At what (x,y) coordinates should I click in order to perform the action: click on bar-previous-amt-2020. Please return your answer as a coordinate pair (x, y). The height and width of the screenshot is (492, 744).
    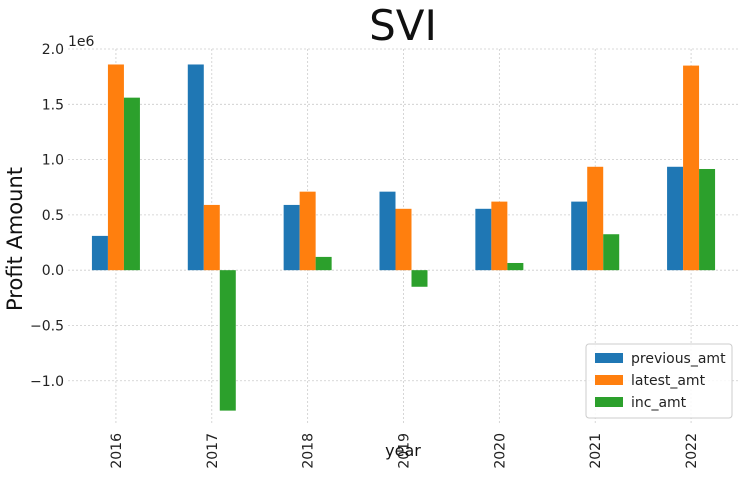
    Looking at the image, I should click on (483, 239).